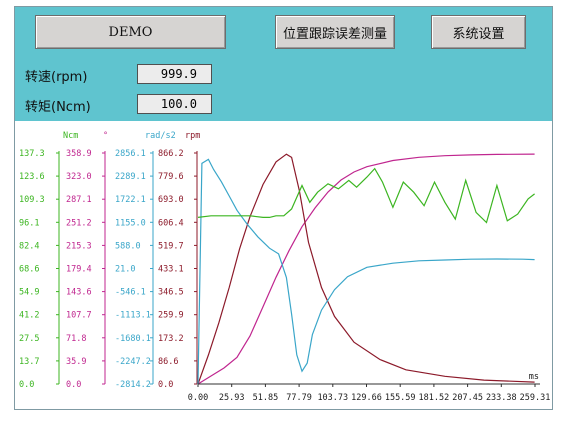  Describe the element at coordinates (105, 136) in the screenshot. I see `y-axis-unit-1: °` at that location.